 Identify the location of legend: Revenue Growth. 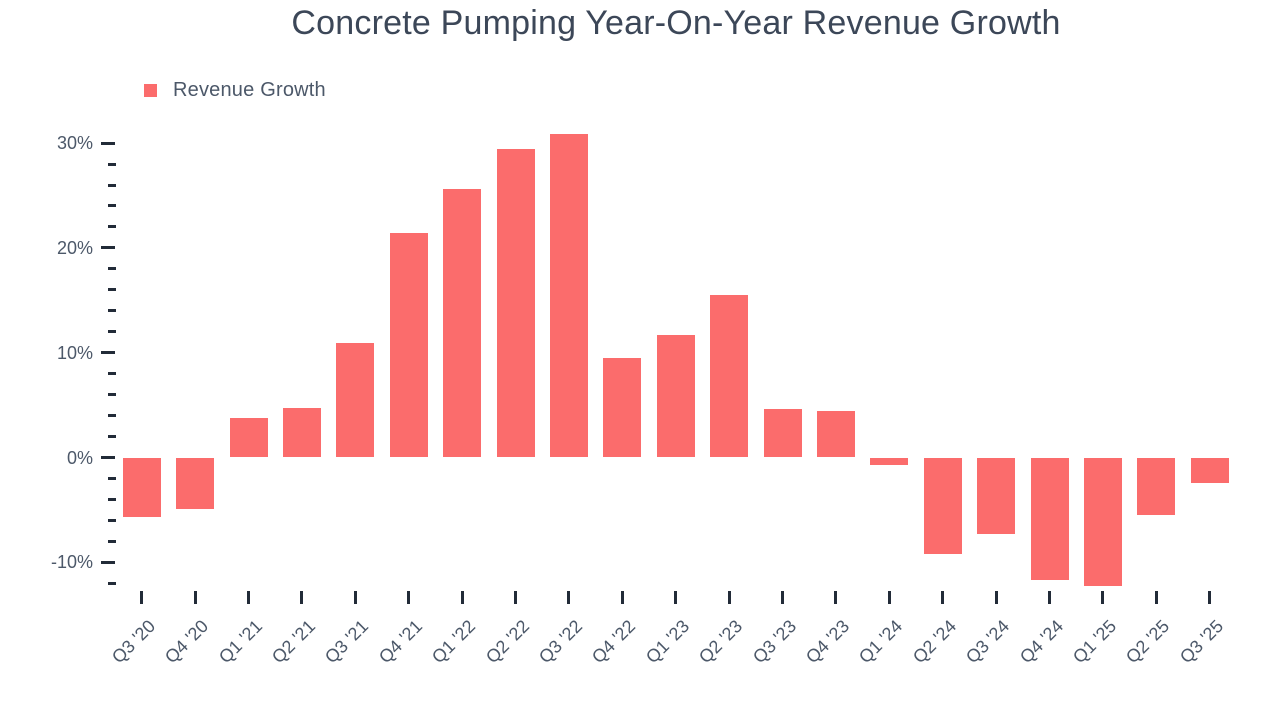
(235, 90).